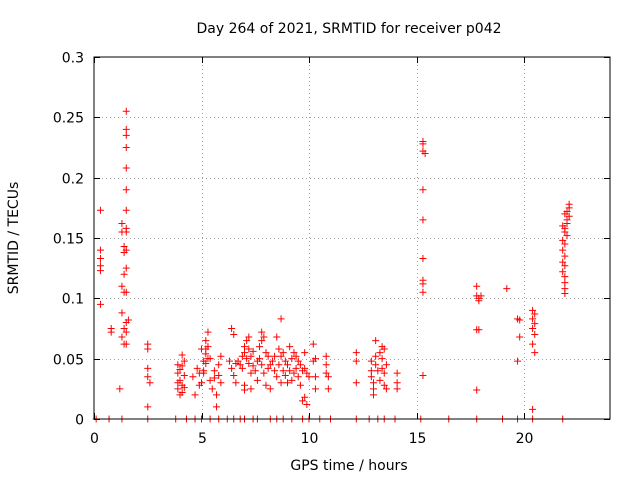 Image resolution: width=640 pixels, height=480 pixels. Describe the element at coordinates (68, 119) in the screenshot. I see `y-tick-label: 0.25` at that location.